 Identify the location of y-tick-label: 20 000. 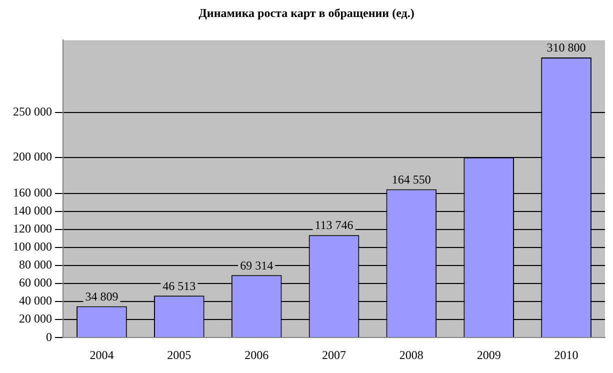
(35, 319).